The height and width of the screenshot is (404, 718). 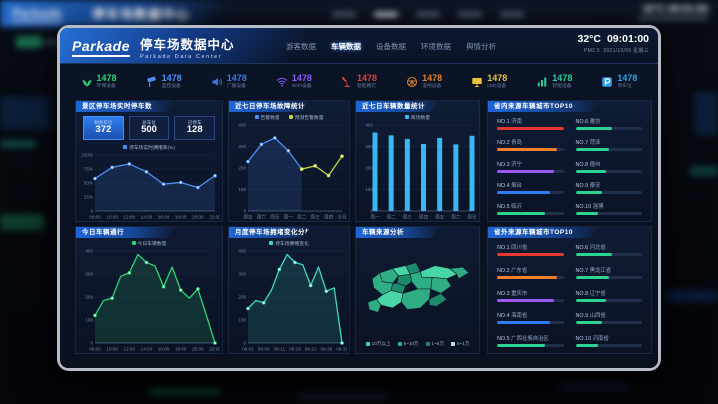 I want to click on top10-item: NO.6 河北省, so click(x=608, y=249).